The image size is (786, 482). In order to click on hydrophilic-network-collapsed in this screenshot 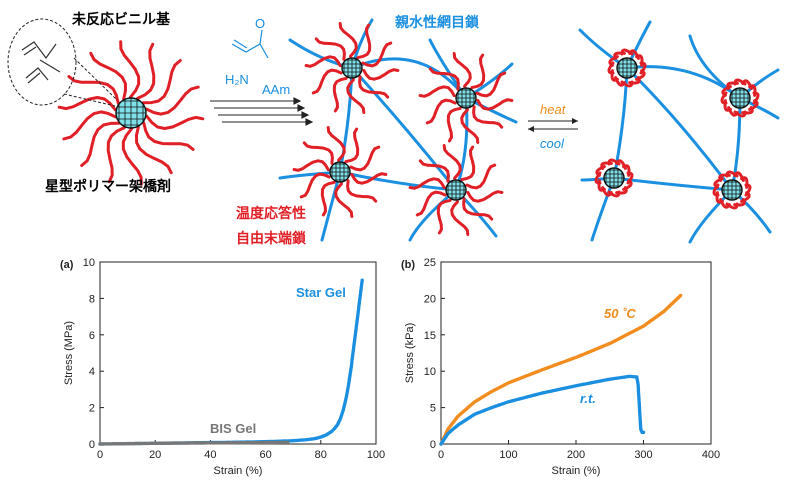, I will do `click(679, 132)`.